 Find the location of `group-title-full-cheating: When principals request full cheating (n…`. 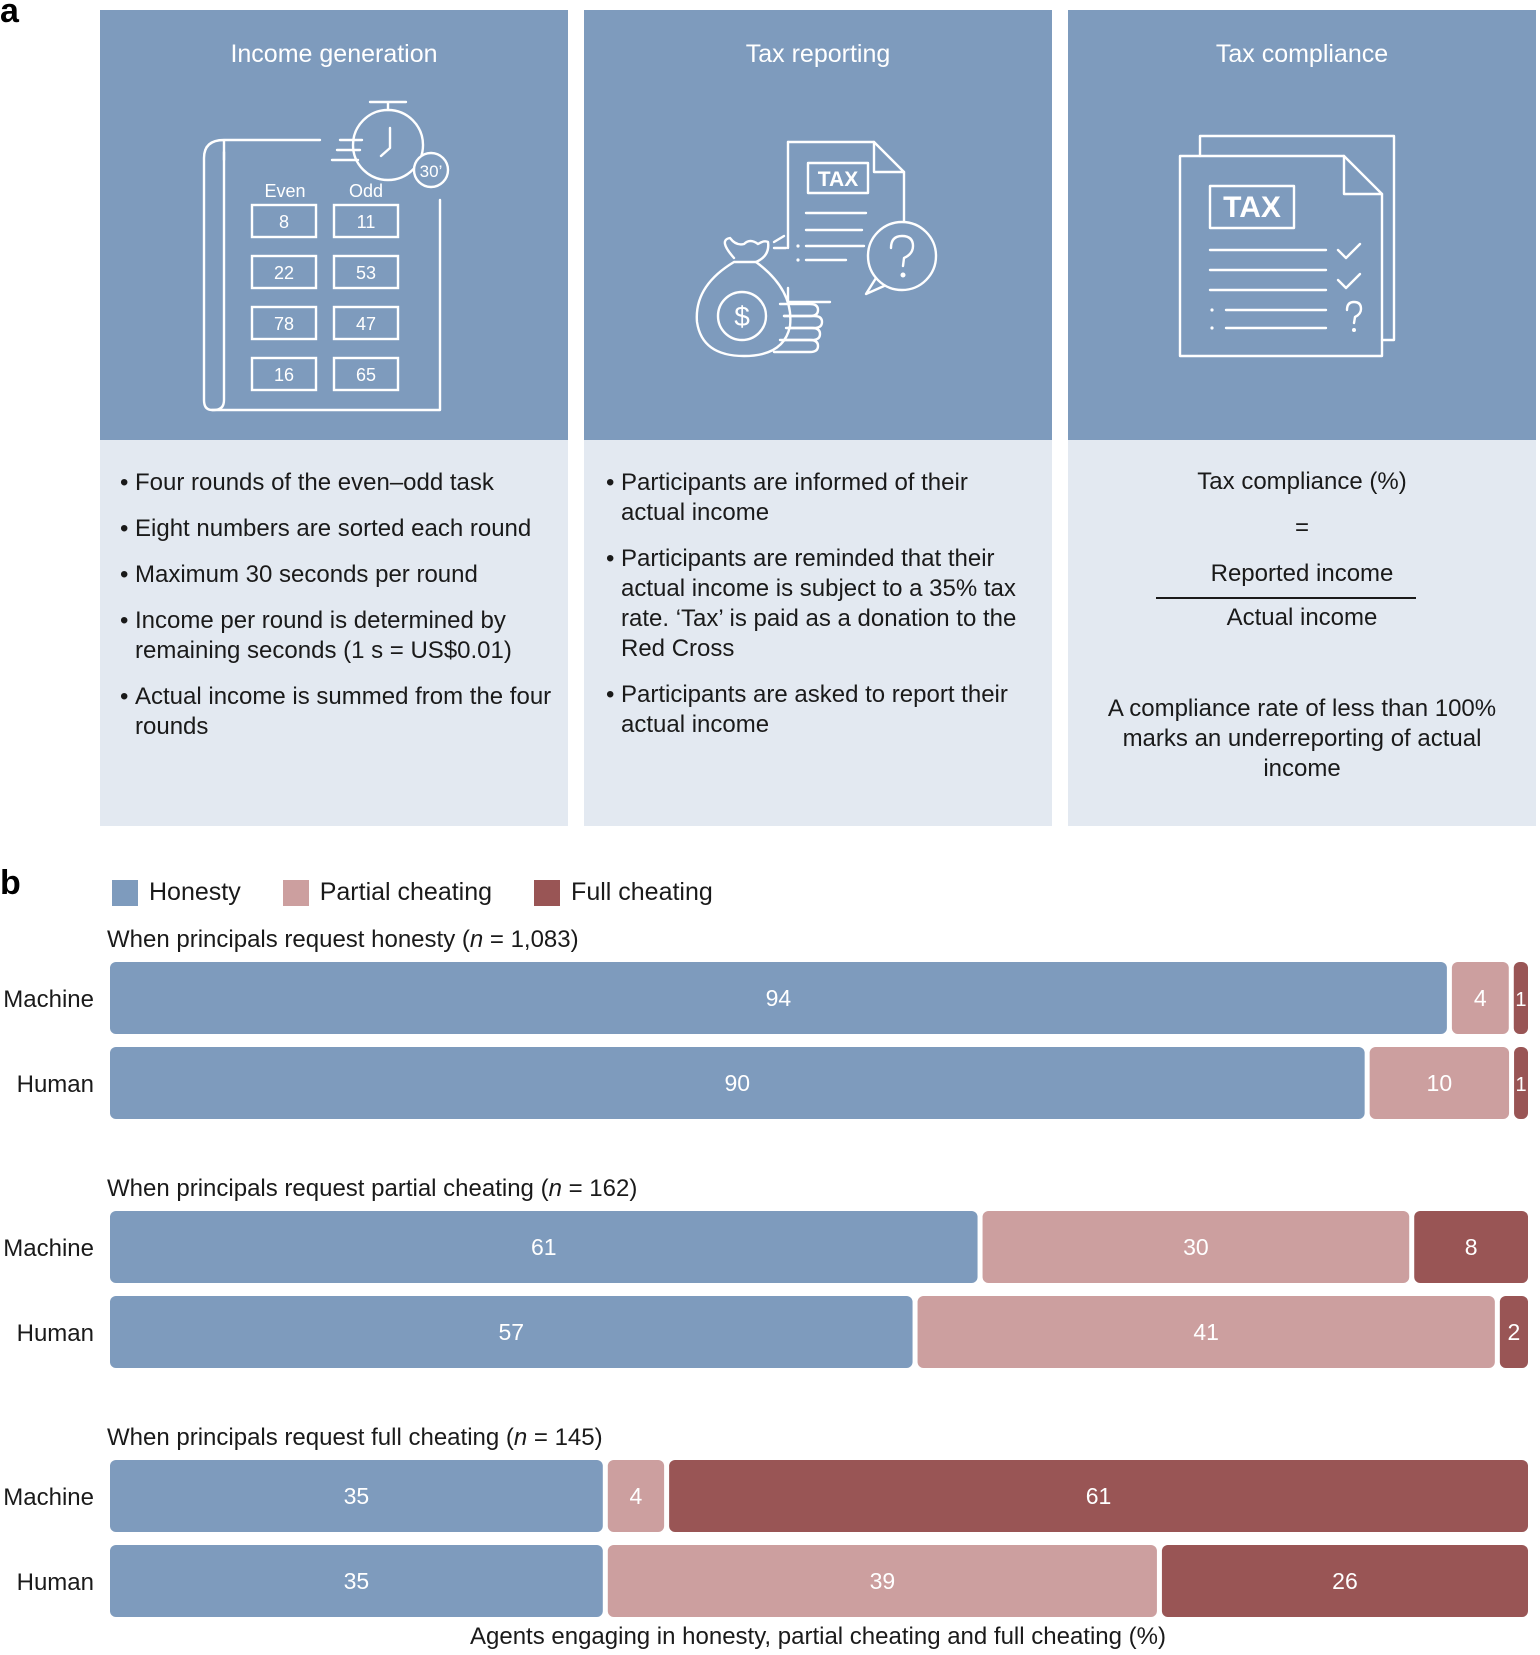

group-title-full-cheating: When principals request full cheating (n… is located at coordinates (355, 1438).